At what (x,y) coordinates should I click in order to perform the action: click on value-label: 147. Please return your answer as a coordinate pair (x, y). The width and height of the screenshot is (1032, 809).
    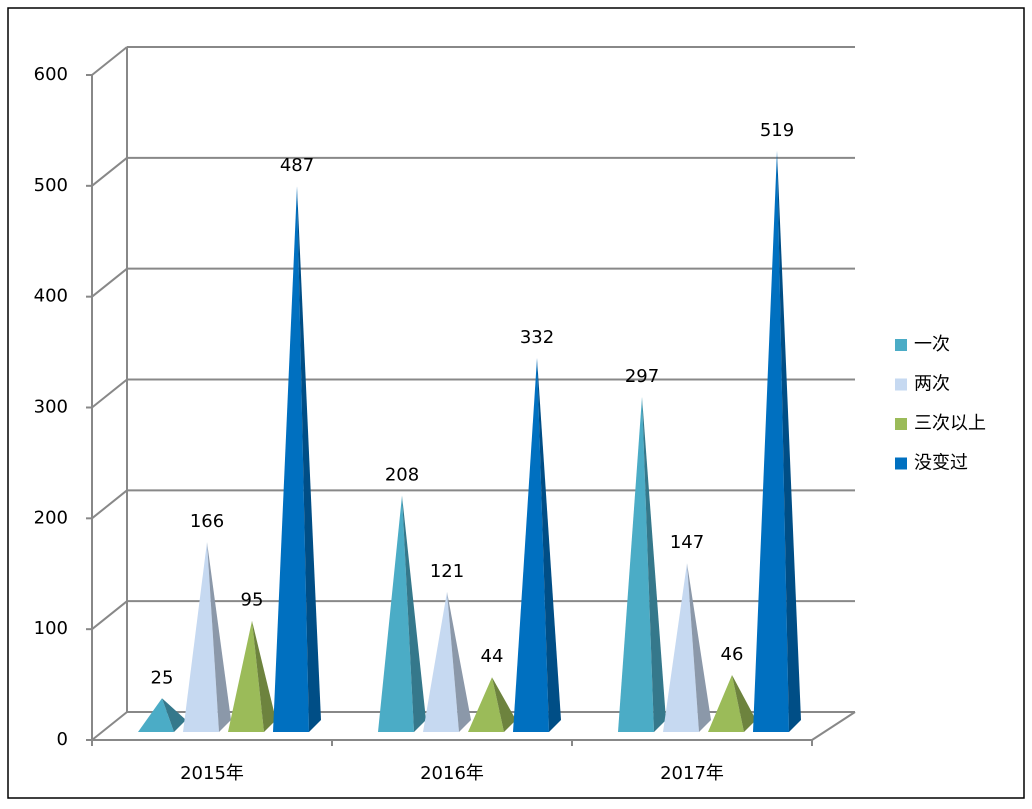
    Looking at the image, I should click on (687, 542).